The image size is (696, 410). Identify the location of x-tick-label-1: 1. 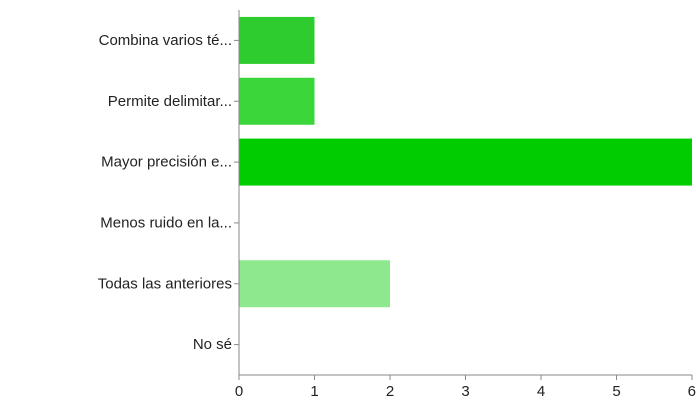
(314, 391).